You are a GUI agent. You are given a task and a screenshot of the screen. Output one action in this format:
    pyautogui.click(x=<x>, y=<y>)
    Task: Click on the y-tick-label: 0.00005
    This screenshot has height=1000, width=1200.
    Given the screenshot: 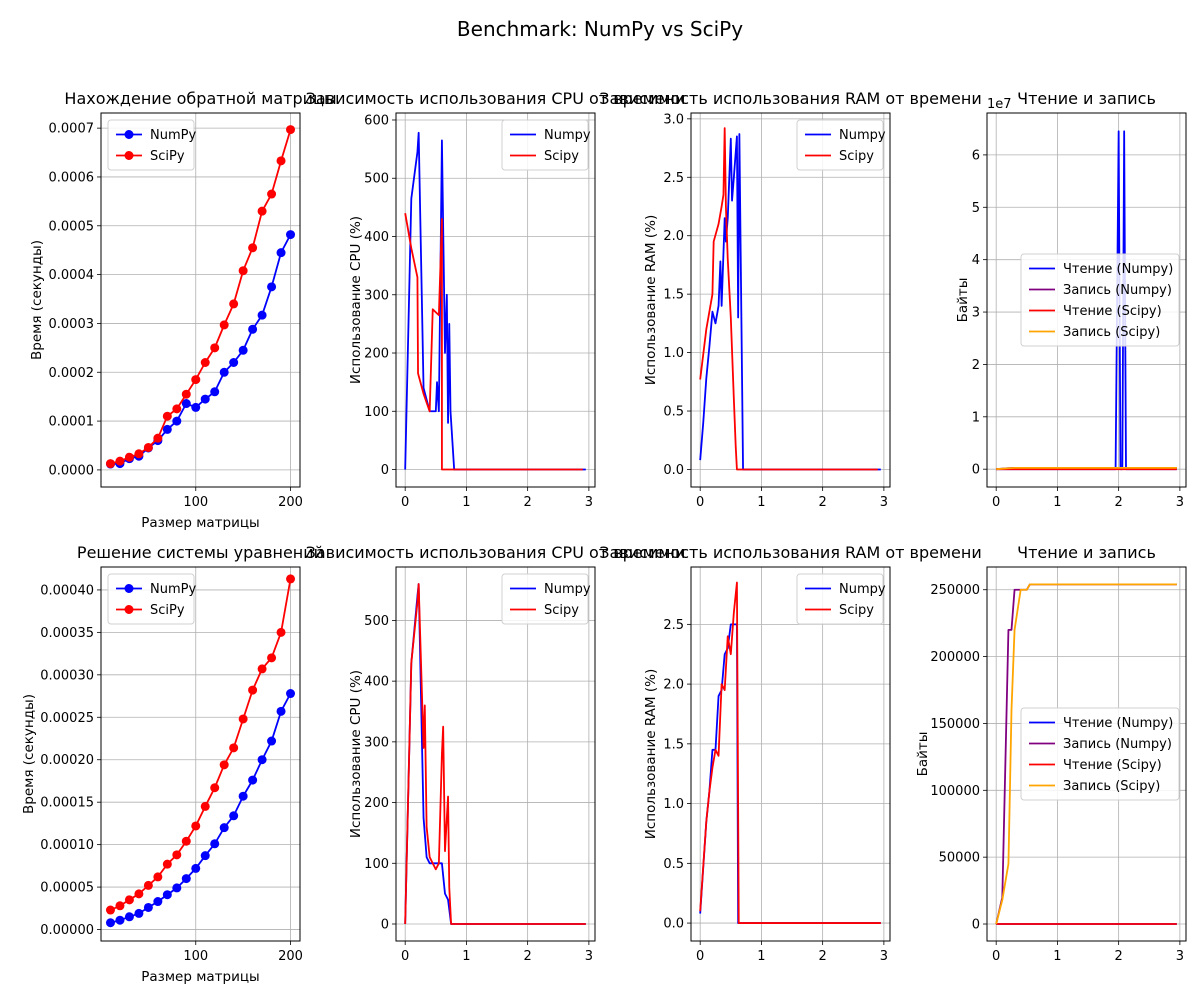 What is the action you would take?
    pyautogui.click(x=67, y=888)
    